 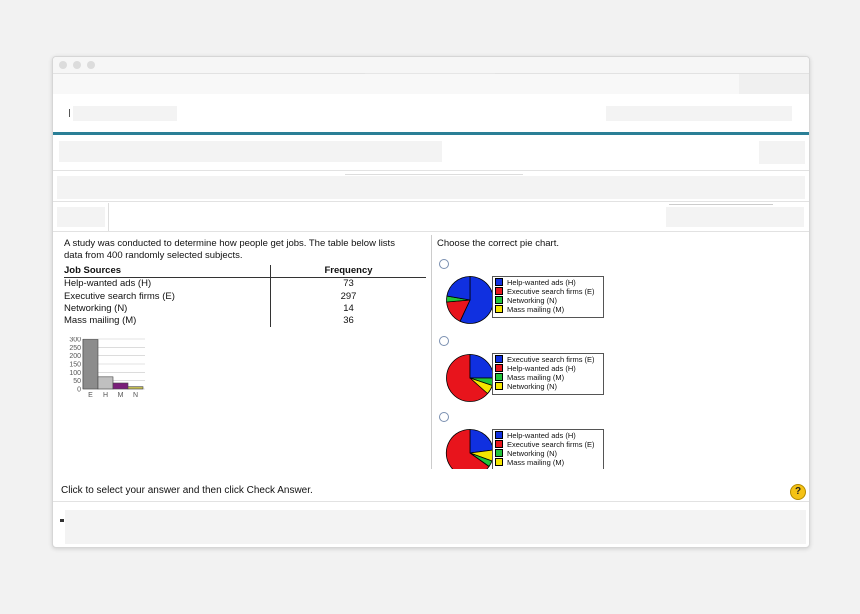 I want to click on y-tick-label: 200, so click(x=75, y=356).